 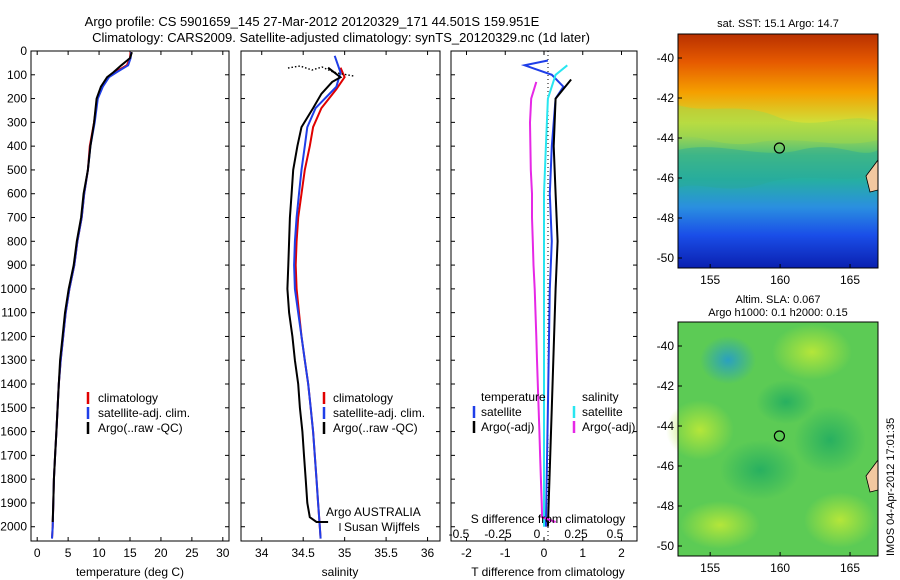 I want to click on map-y-tick-label: -48, so click(x=666, y=506).